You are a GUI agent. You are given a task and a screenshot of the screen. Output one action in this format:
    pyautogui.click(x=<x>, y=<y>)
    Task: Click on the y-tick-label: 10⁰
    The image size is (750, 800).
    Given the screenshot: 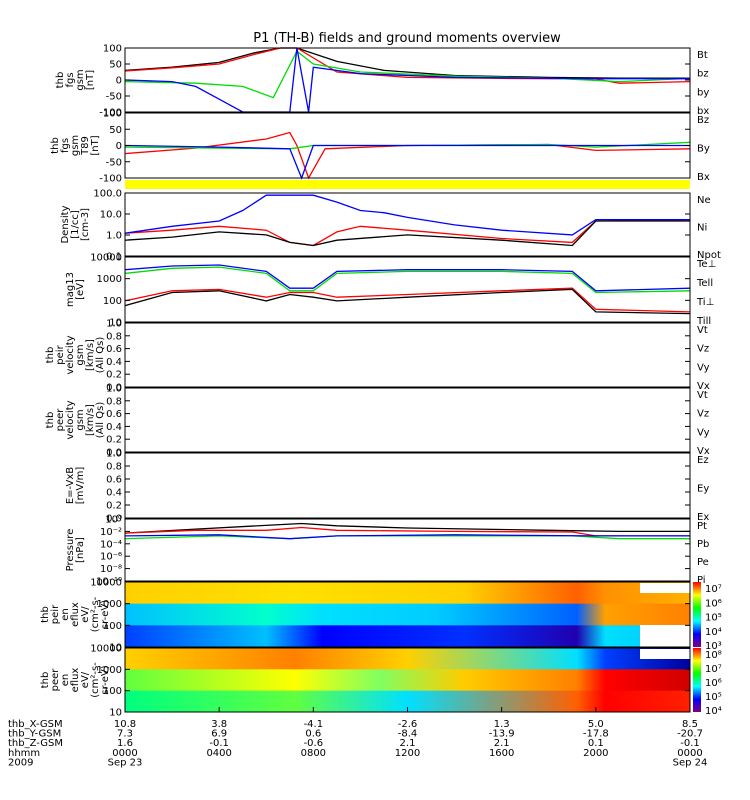 What is the action you would take?
    pyautogui.click(x=113, y=520)
    